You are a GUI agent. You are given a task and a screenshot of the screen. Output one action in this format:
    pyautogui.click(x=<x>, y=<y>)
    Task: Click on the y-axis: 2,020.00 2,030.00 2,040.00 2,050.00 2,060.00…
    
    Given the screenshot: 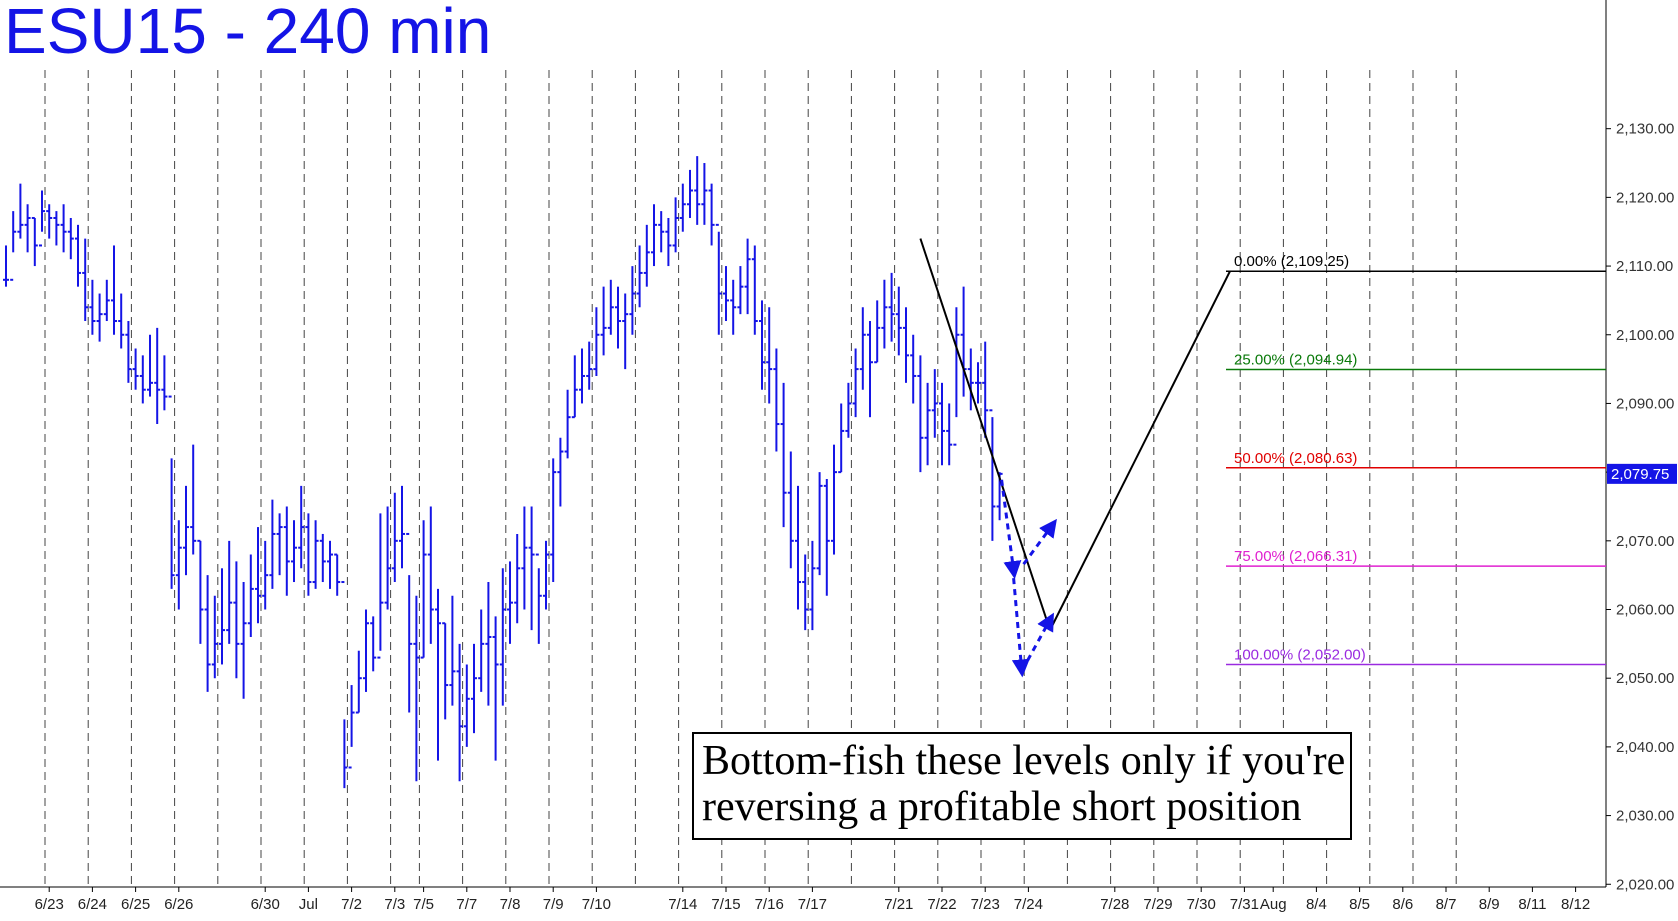 What is the action you would take?
    pyautogui.click(x=1639, y=446)
    